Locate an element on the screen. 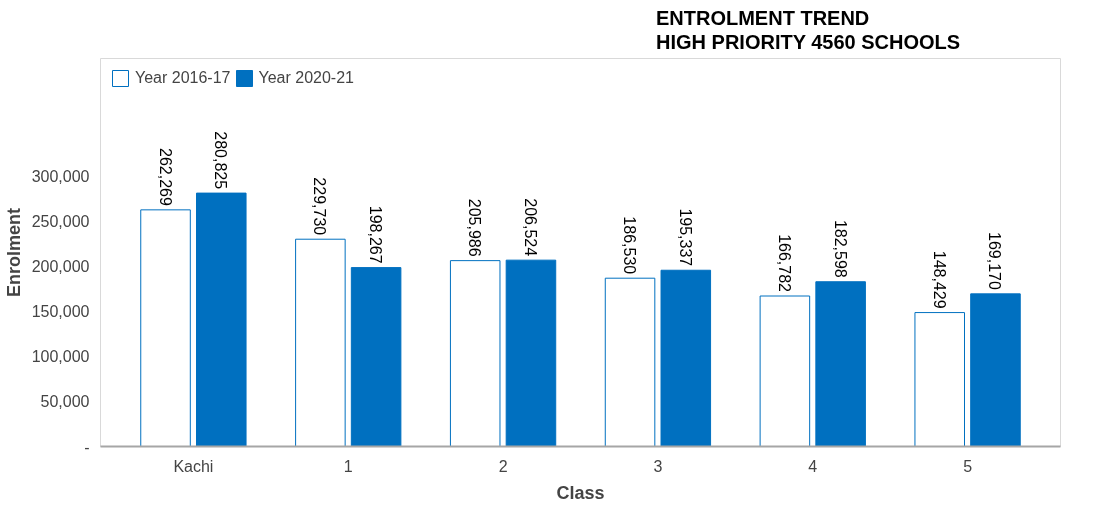 The height and width of the screenshot is (512, 1098). y-tick-label: 150,000 is located at coordinates (60, 312).